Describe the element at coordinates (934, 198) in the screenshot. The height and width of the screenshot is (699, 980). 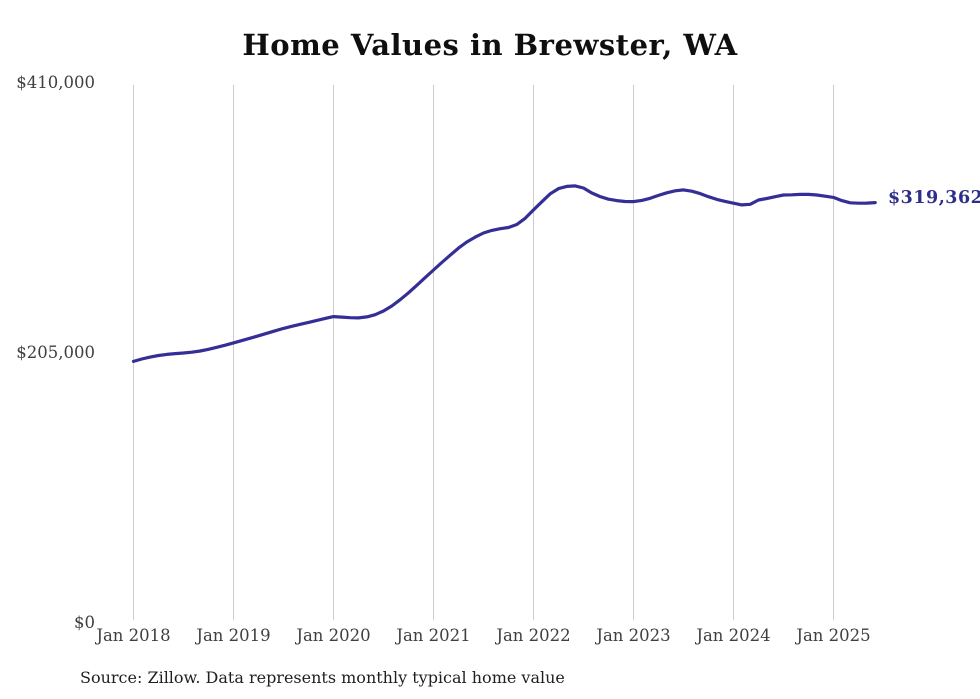
I see `end-value-label: $319,362` at that location.